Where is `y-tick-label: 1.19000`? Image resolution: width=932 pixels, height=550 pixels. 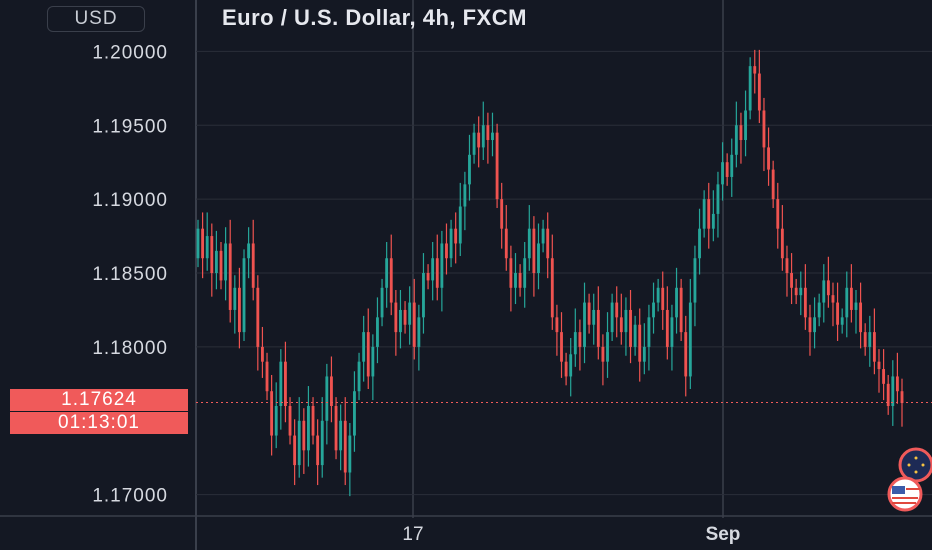 y-tick-label: 1.19000 is located at coordinates (130, 200).